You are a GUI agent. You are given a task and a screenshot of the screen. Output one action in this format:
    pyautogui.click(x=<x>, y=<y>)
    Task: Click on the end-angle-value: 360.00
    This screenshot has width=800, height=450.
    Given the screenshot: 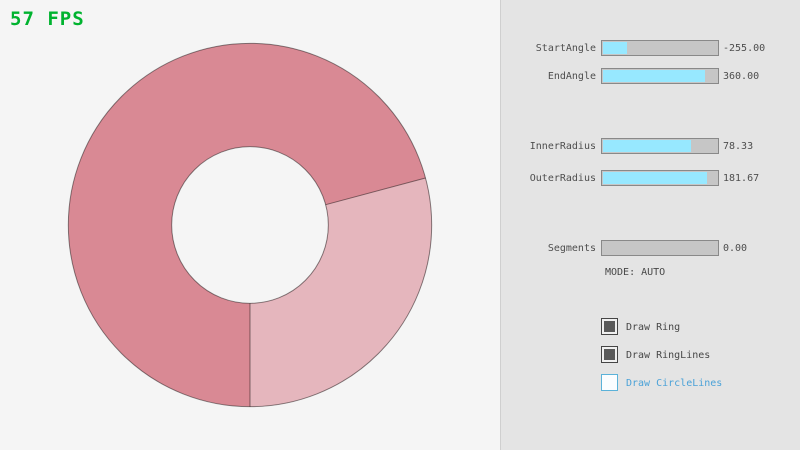 What is the action you would take?
    pyautogui.click(x=741, y=76)
    